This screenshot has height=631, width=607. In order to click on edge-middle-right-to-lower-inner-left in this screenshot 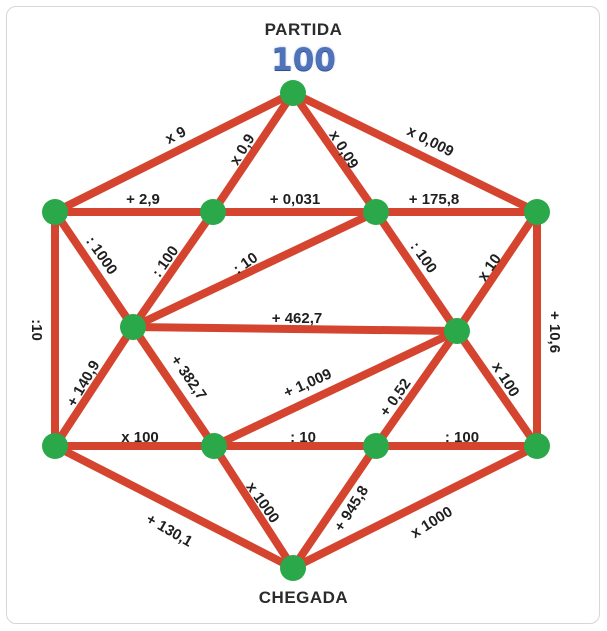, I will do `click(335, 388)`.